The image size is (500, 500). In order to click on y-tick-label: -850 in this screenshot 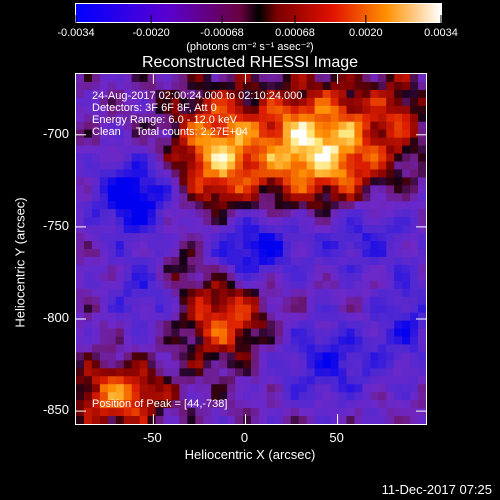, I will do `click(55, 410)`.